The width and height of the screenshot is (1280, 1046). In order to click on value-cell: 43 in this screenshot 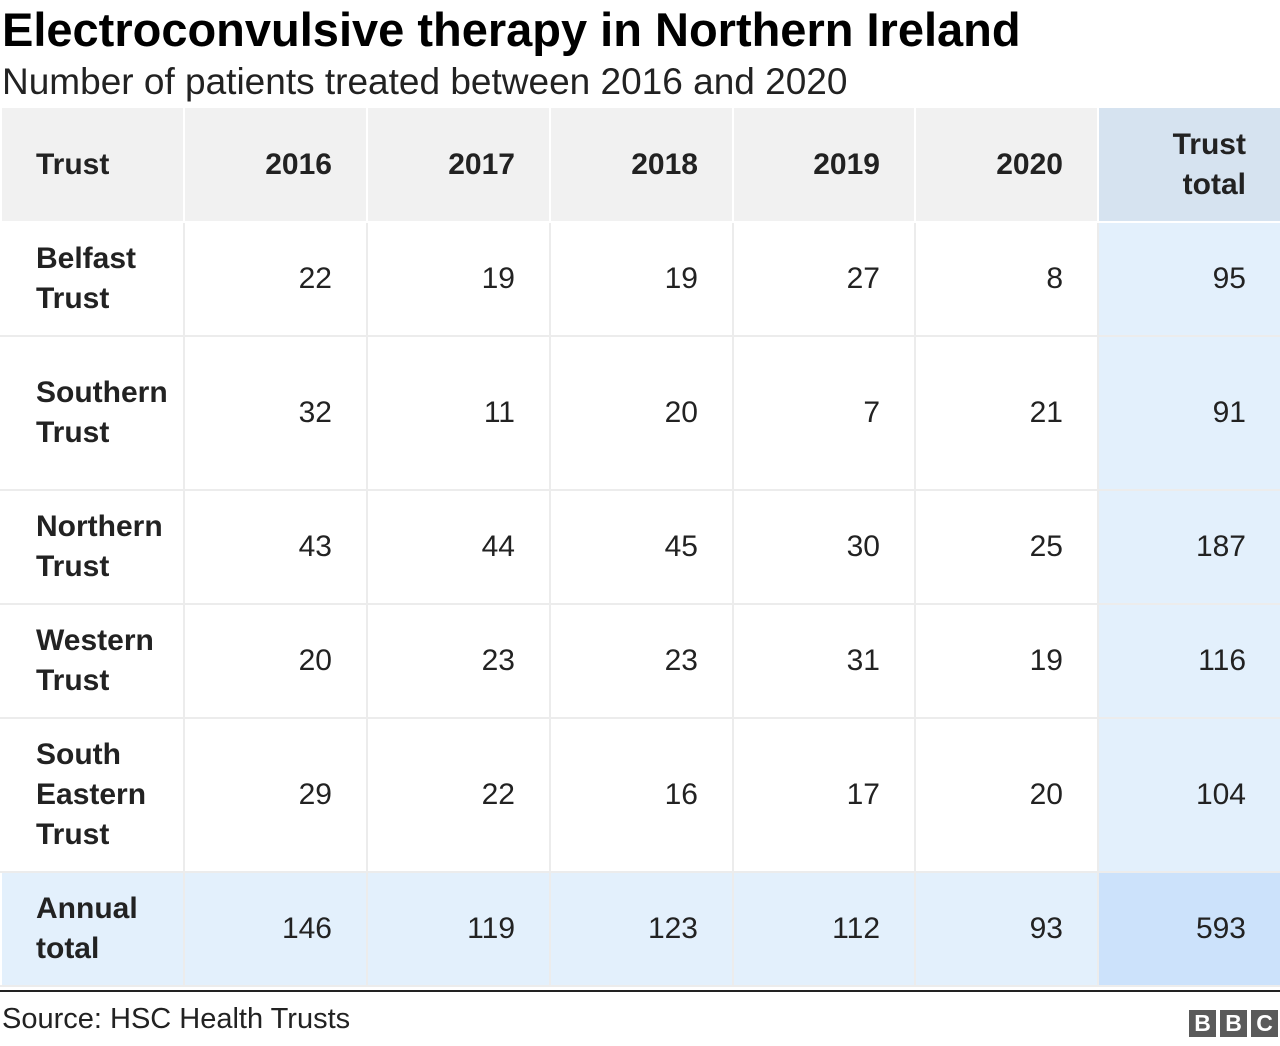, I will do `click(275, 547)`.